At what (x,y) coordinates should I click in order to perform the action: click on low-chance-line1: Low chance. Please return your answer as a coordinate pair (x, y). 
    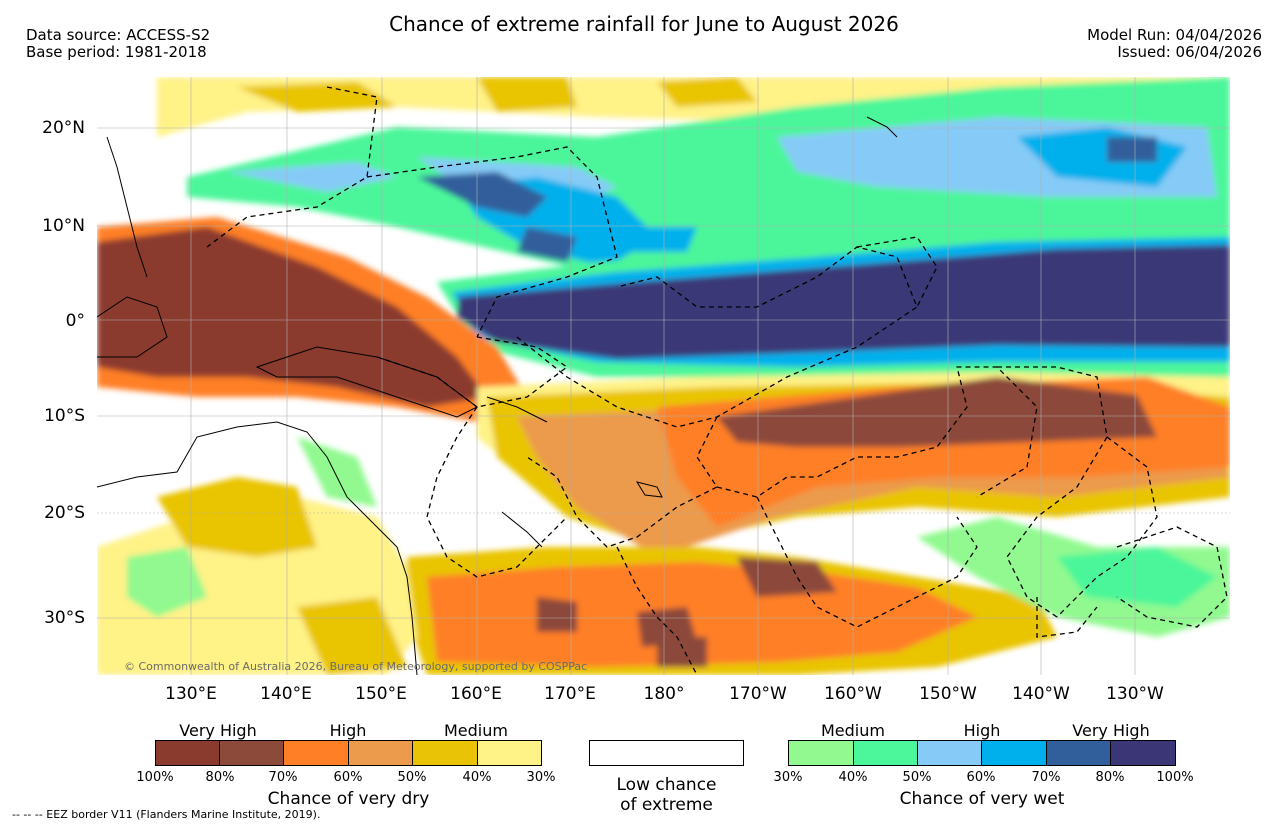
    Looking at the image, I should click on (666, 785).